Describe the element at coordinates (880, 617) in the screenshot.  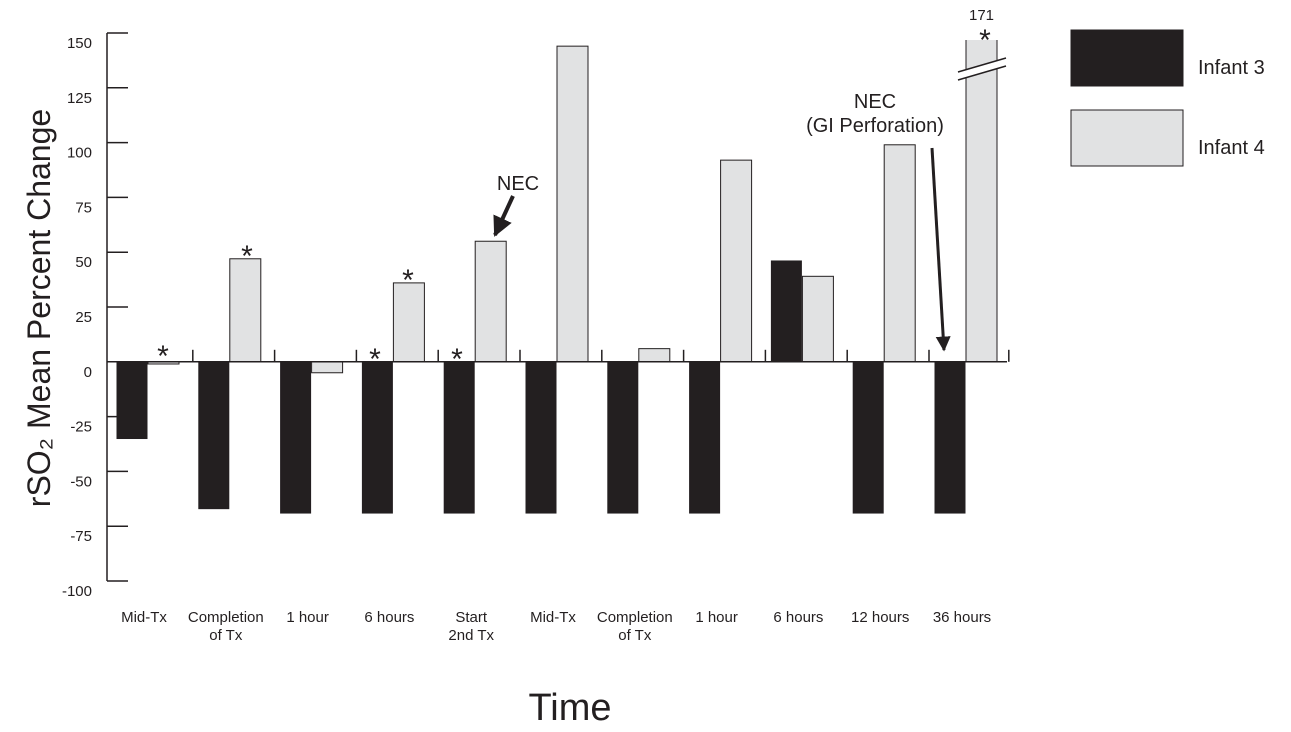
I see `x-tick-label: 12 hours` at that location.